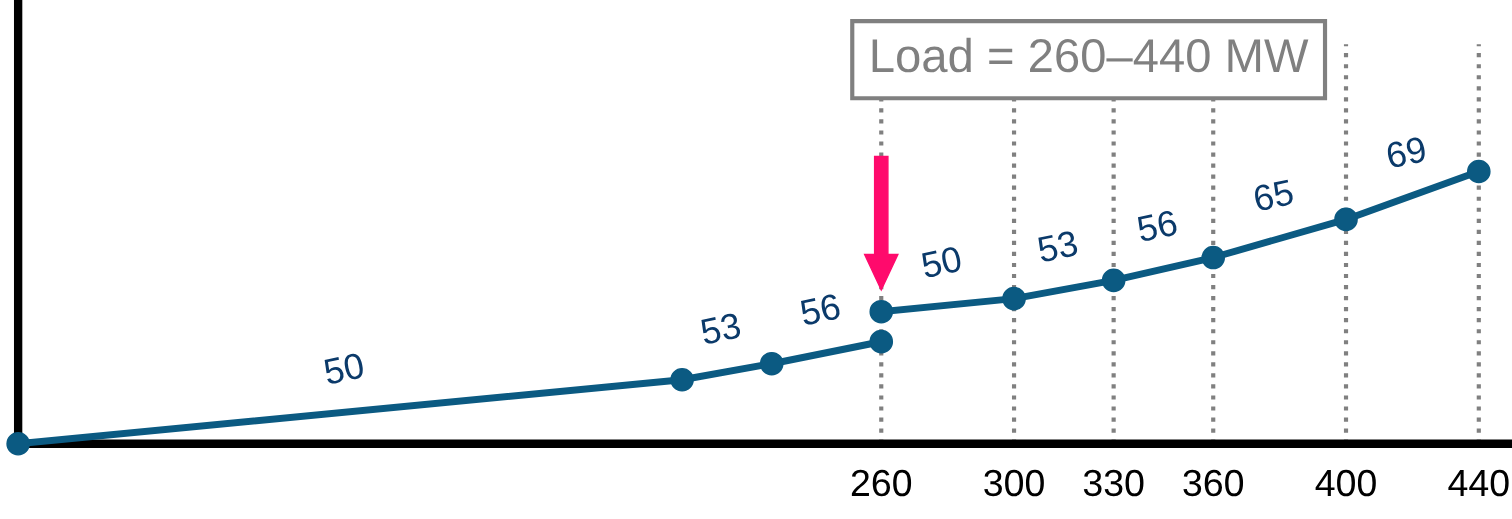 This screenshot has width=1512, height=519. I want to click on x-tick-label: 260, so click(881, 483).